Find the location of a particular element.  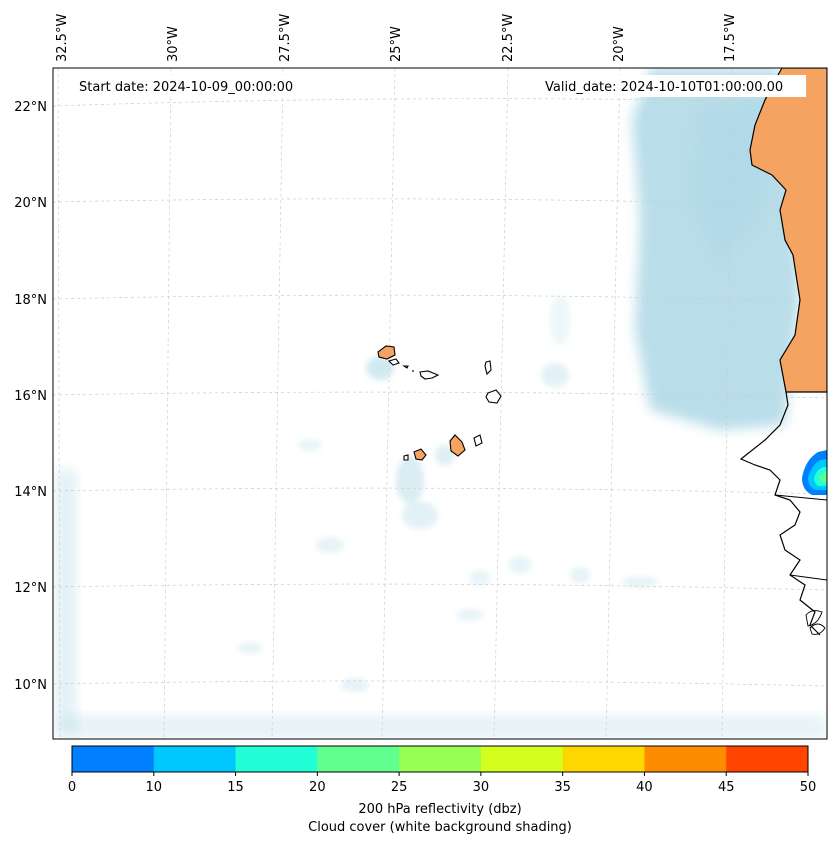

colorbar-tick-label: 10 is located at coordinates (154, 787).